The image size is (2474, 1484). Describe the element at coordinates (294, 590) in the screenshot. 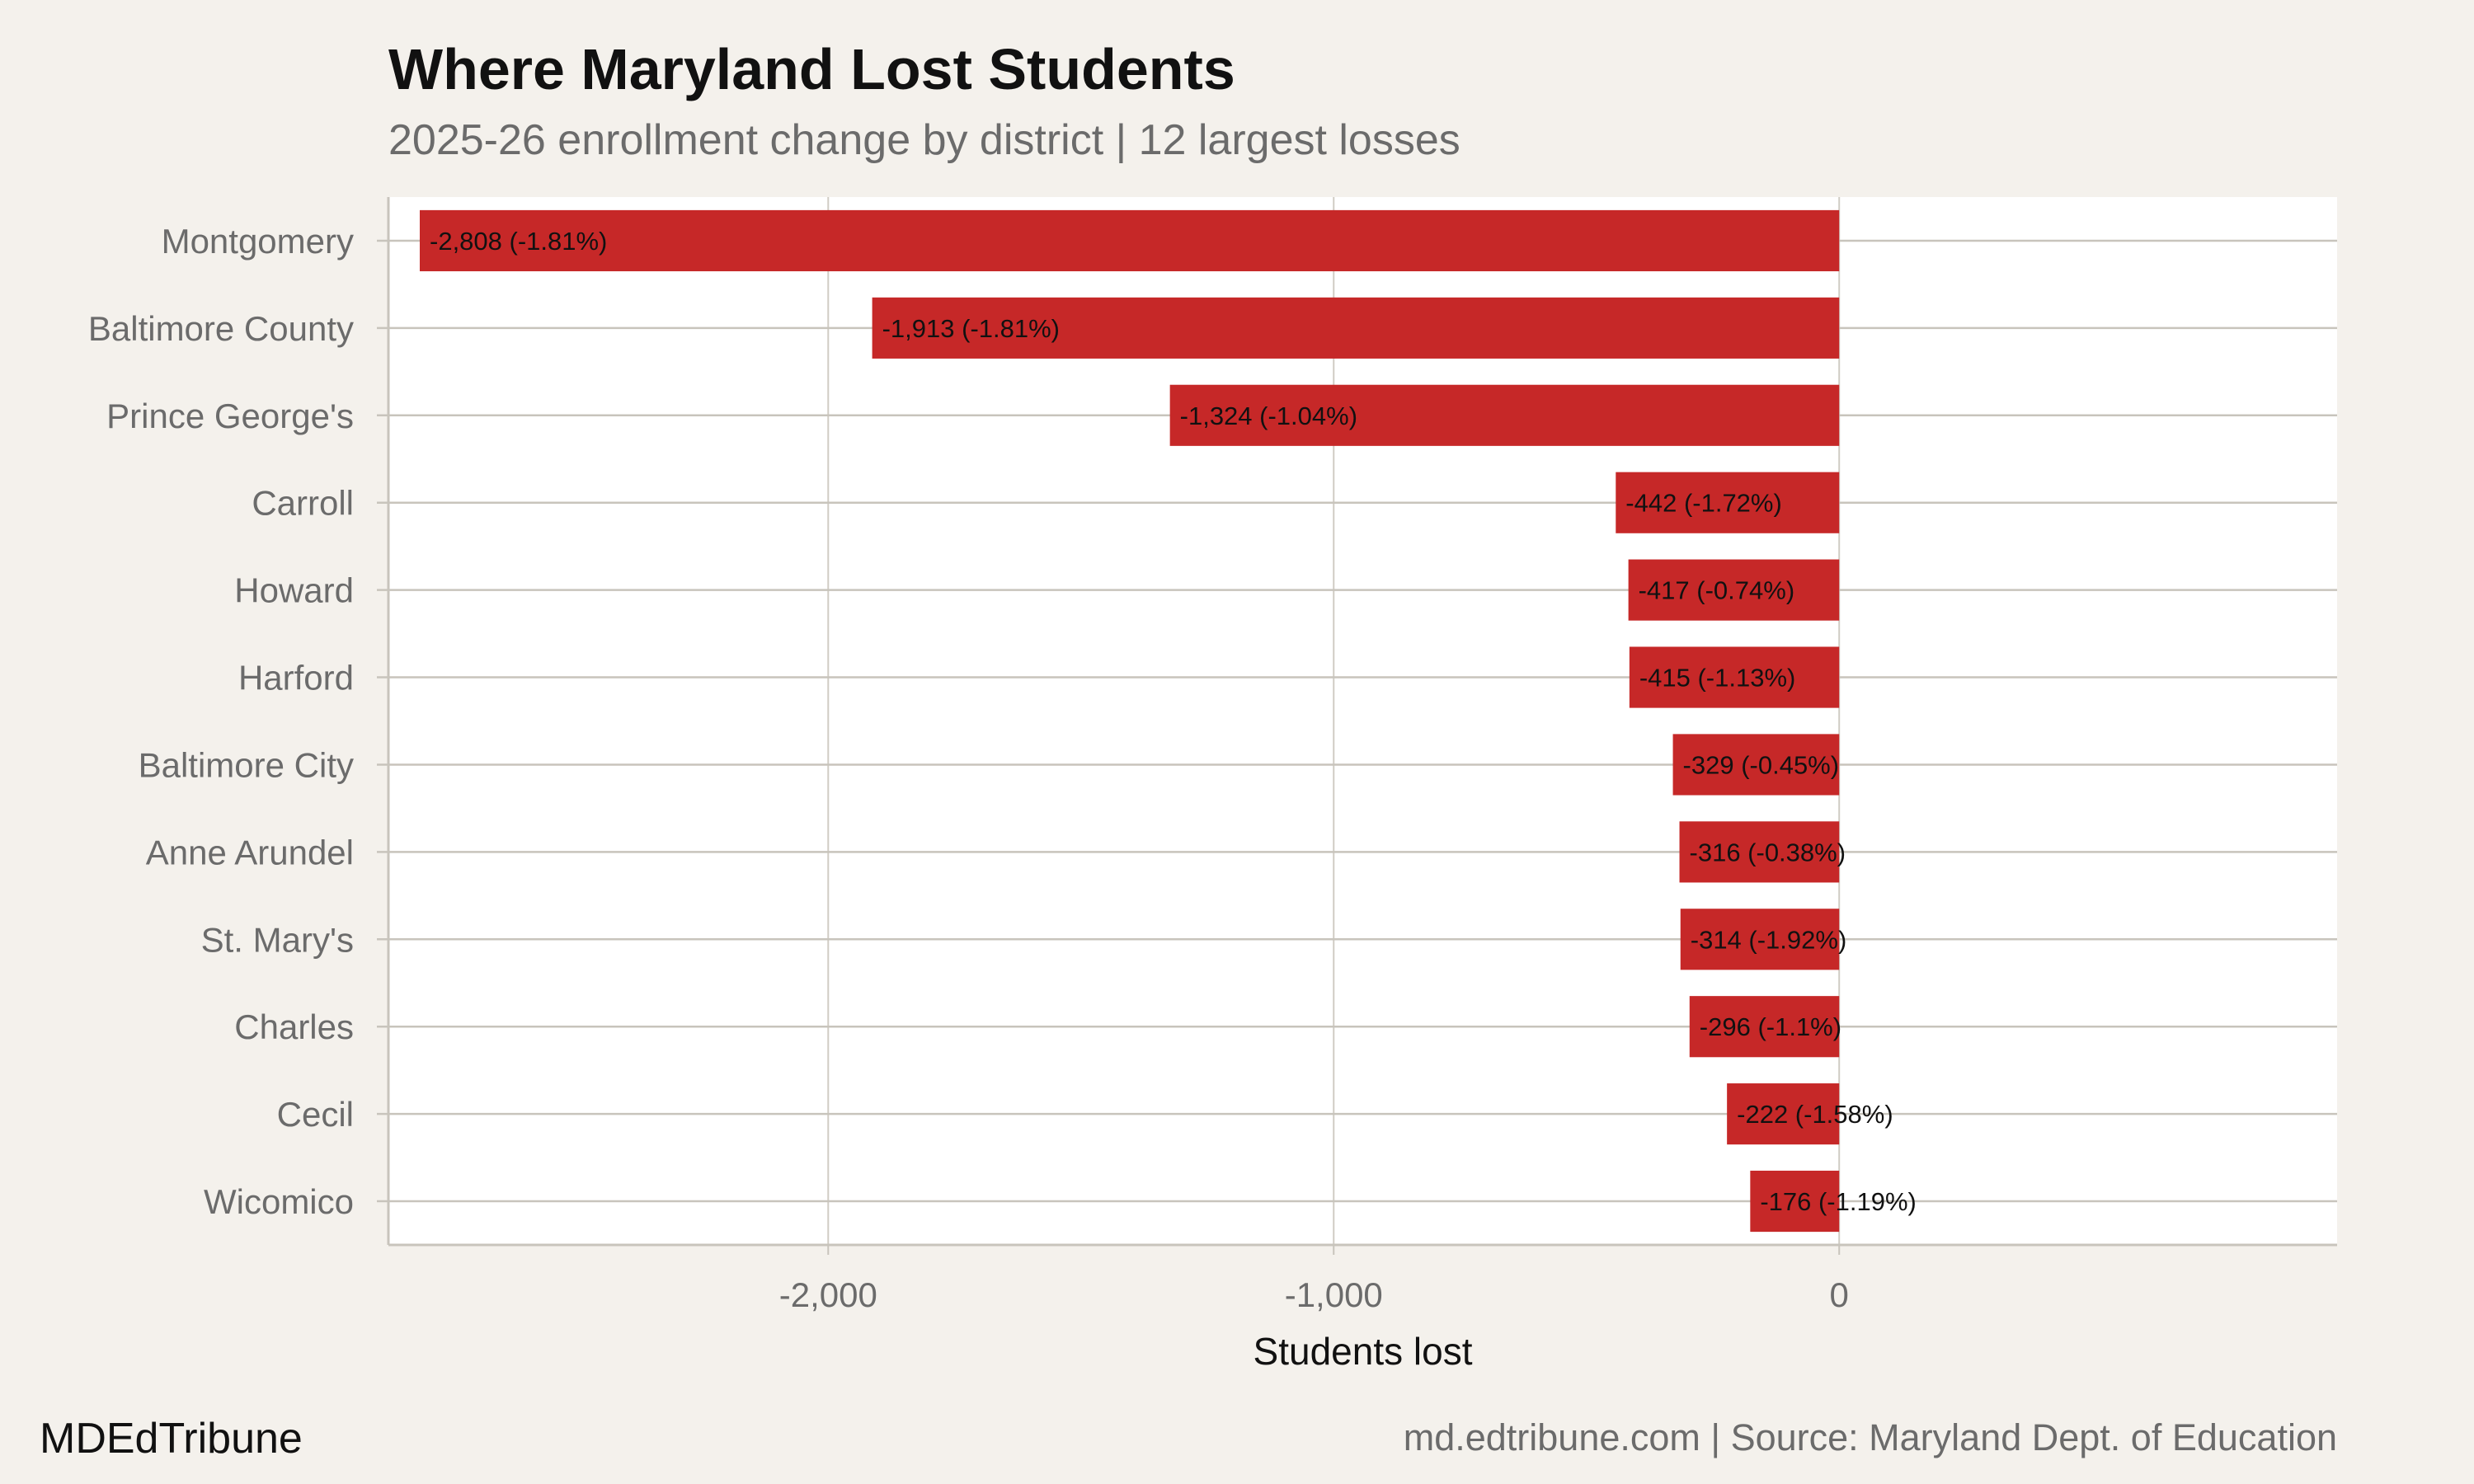

I see `y-tick-label: Howard` at that location.